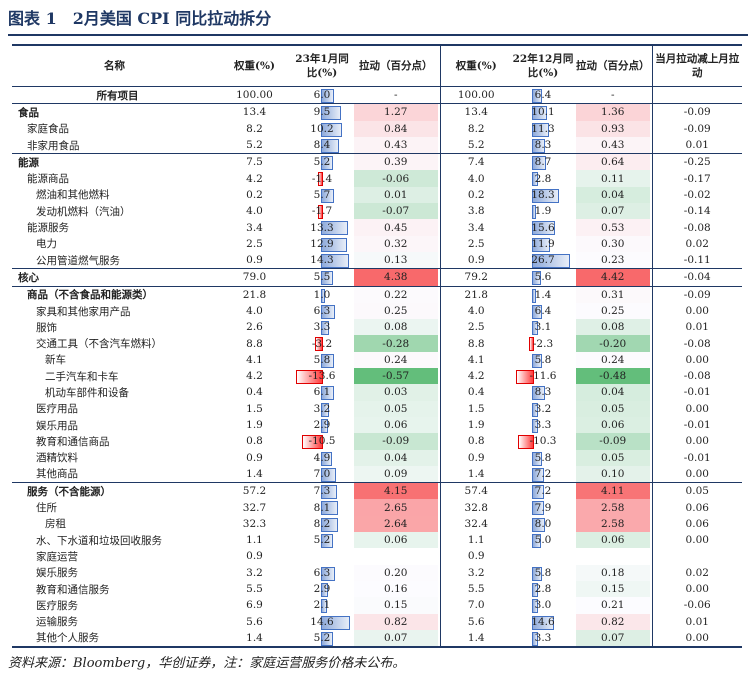 This screenshot has height=680, width=755. What do you see at coordinates (254, 540) in the screenshot?
I see `cell: 1.1` at bounding box center [254, 540].